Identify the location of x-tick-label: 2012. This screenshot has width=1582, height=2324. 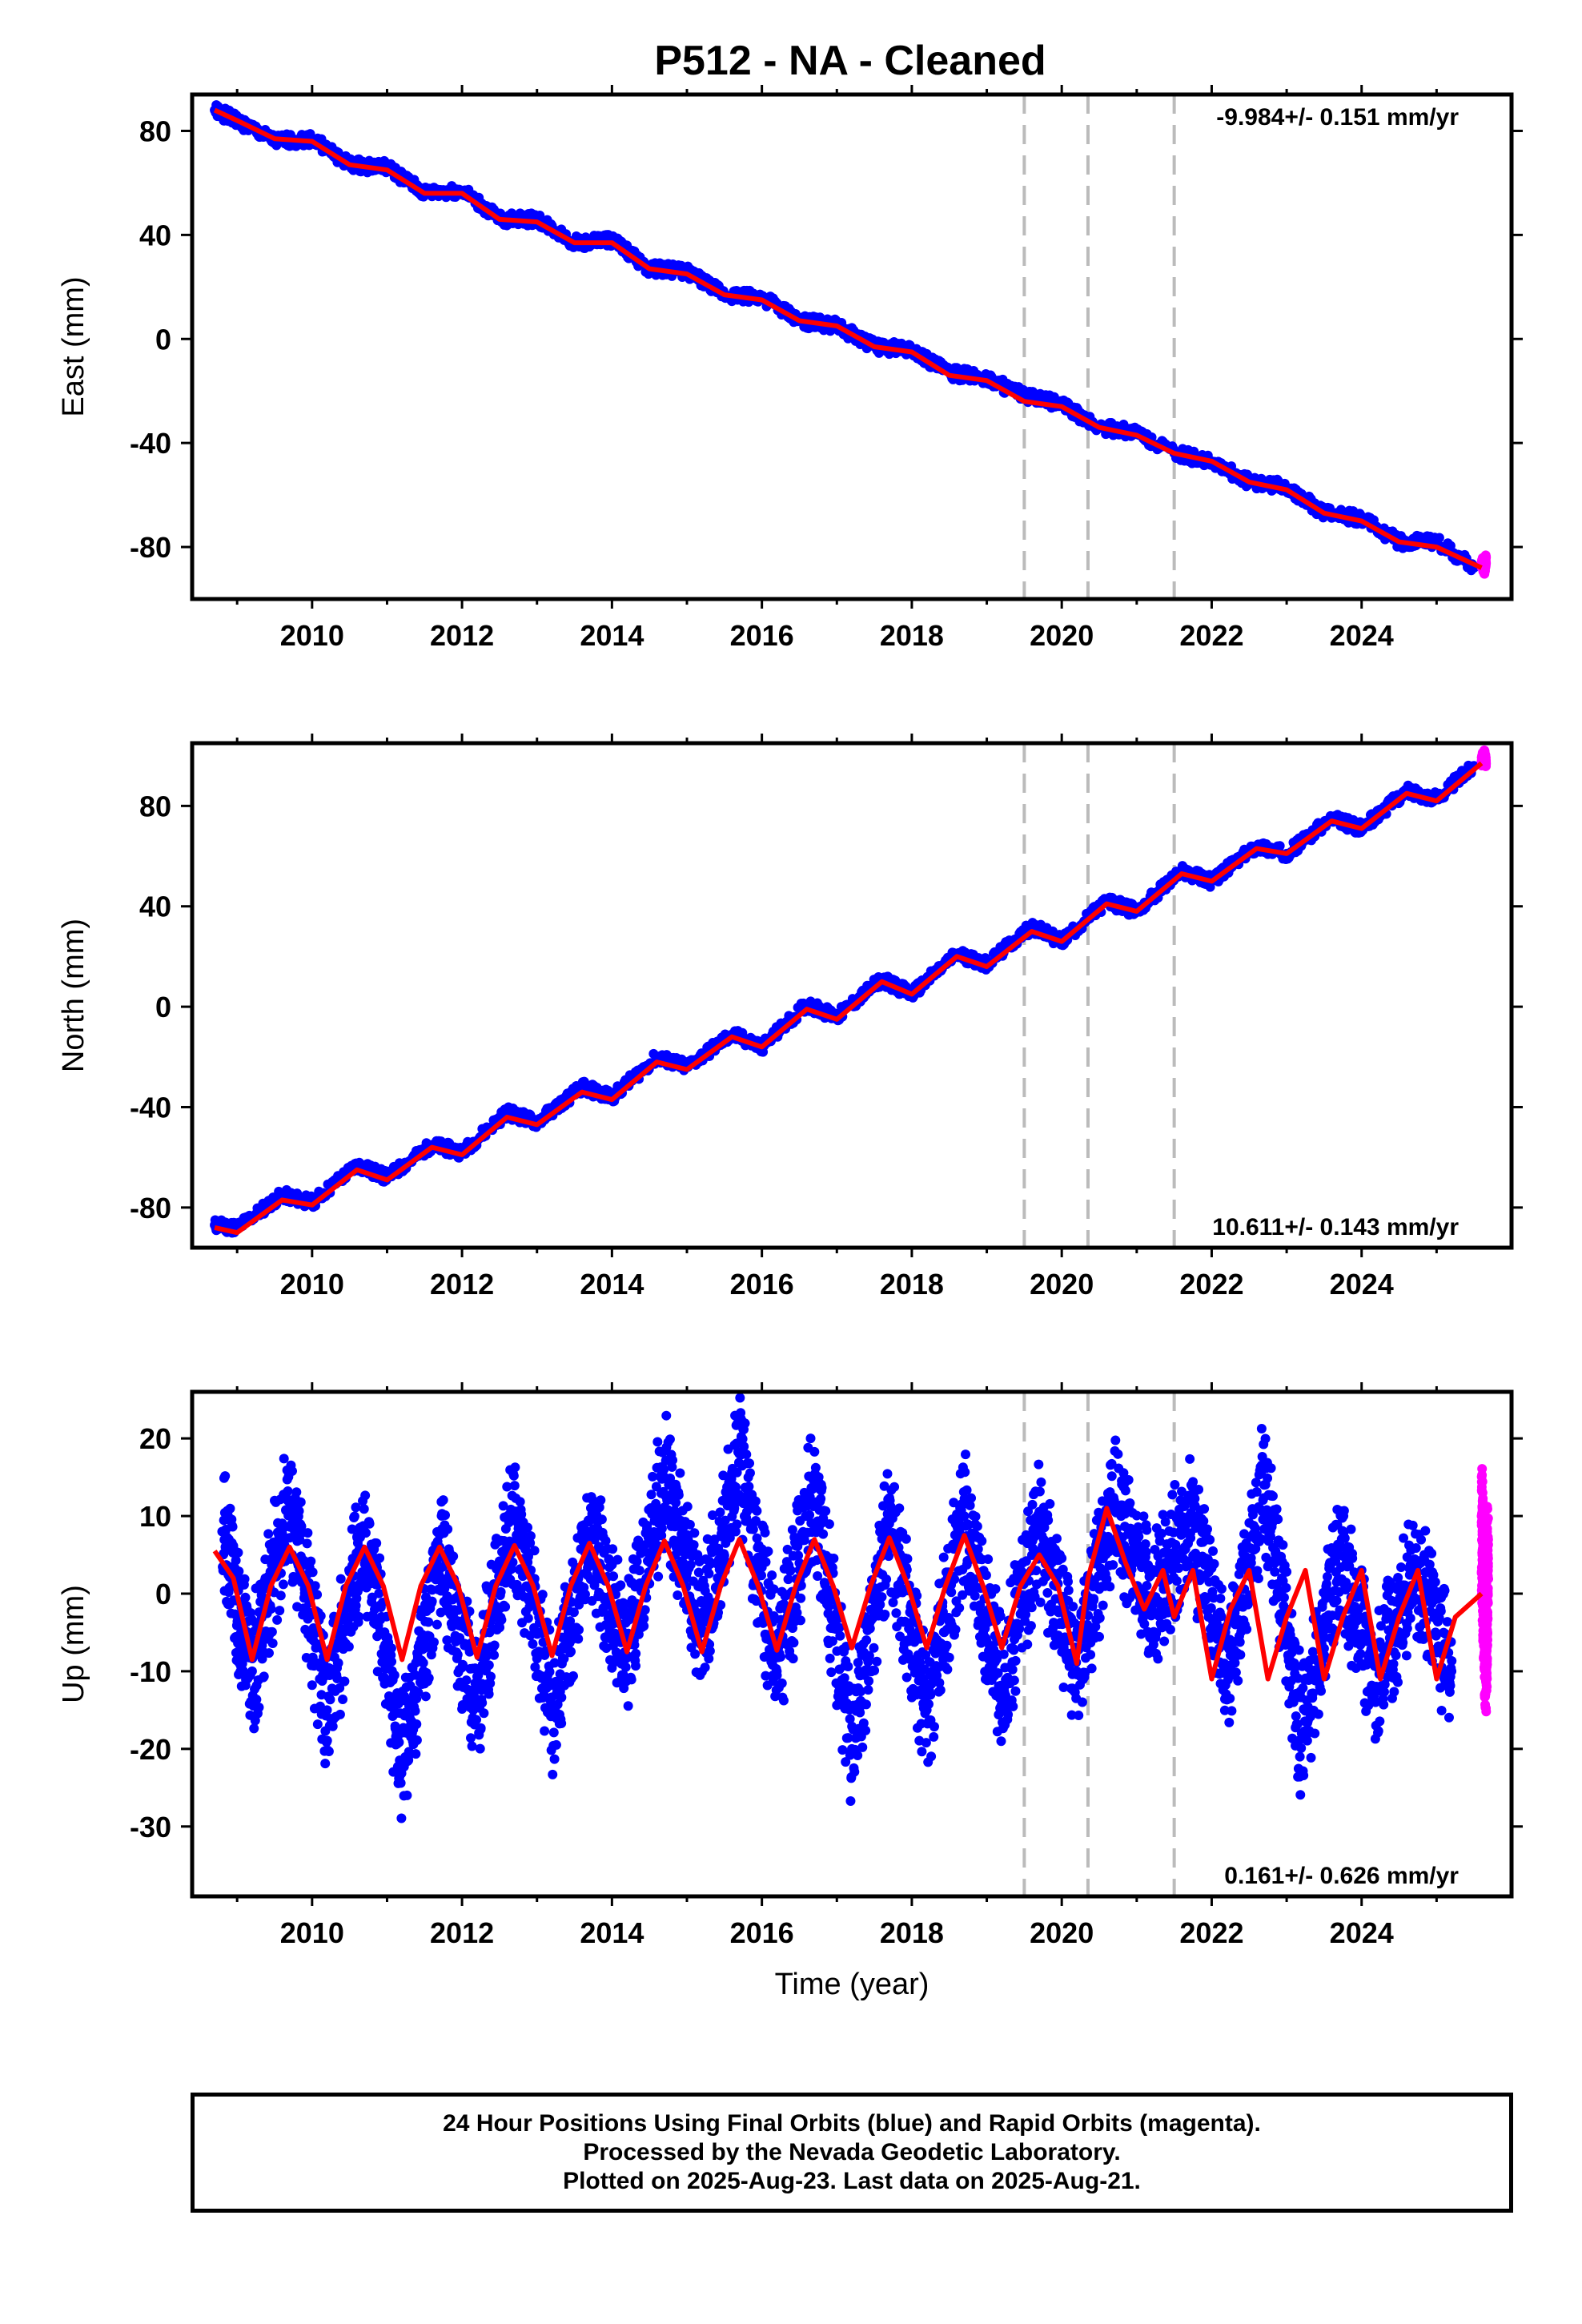
(462, 1284).